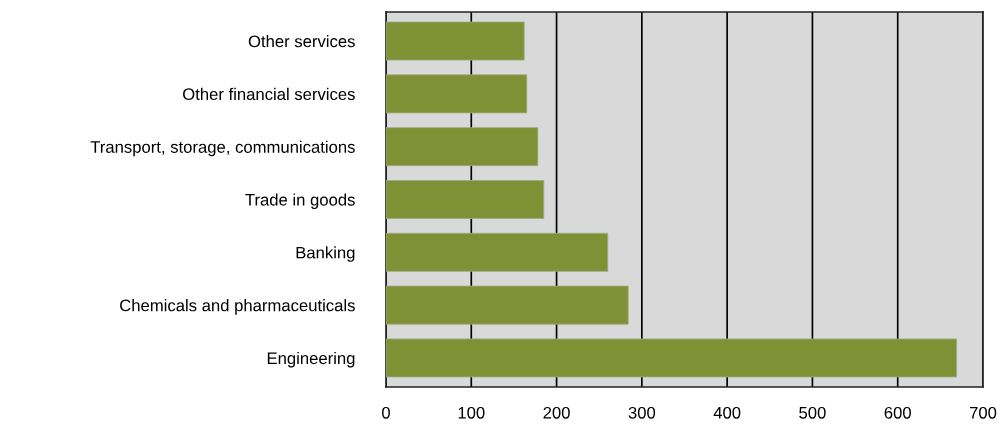  What do you see at coordinates (556, 412) in the screenshot?
I see `x-tick-label: 200` at bounding box center [556, 412].